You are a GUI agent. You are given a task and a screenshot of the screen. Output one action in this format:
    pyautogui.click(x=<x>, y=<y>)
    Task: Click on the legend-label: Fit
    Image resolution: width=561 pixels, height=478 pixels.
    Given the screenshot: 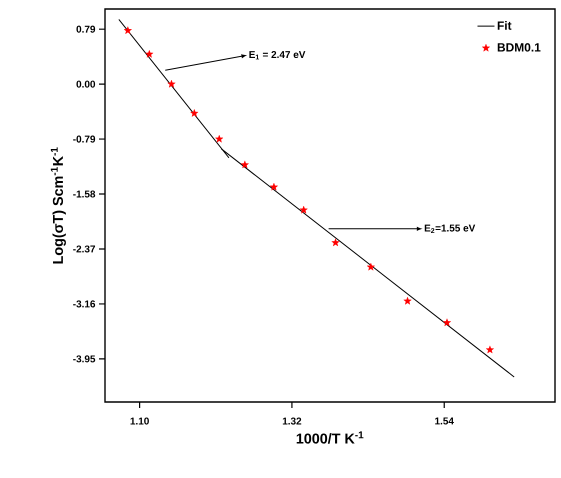 What is the action you would take?
    pyautogui.click(x=505, y=25)
    